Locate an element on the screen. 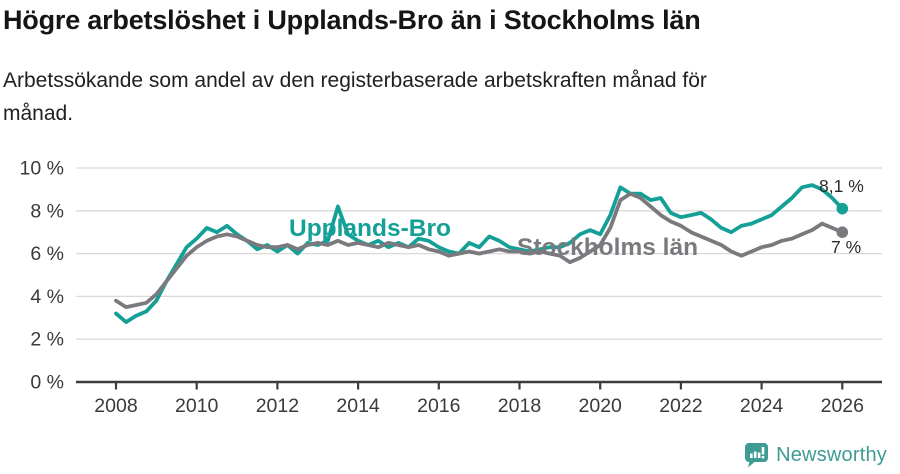 Image resolution: width=900 pixels, height=474 pixels. x-tick-label-2018: 2018 is located at coordinates (519, 406).